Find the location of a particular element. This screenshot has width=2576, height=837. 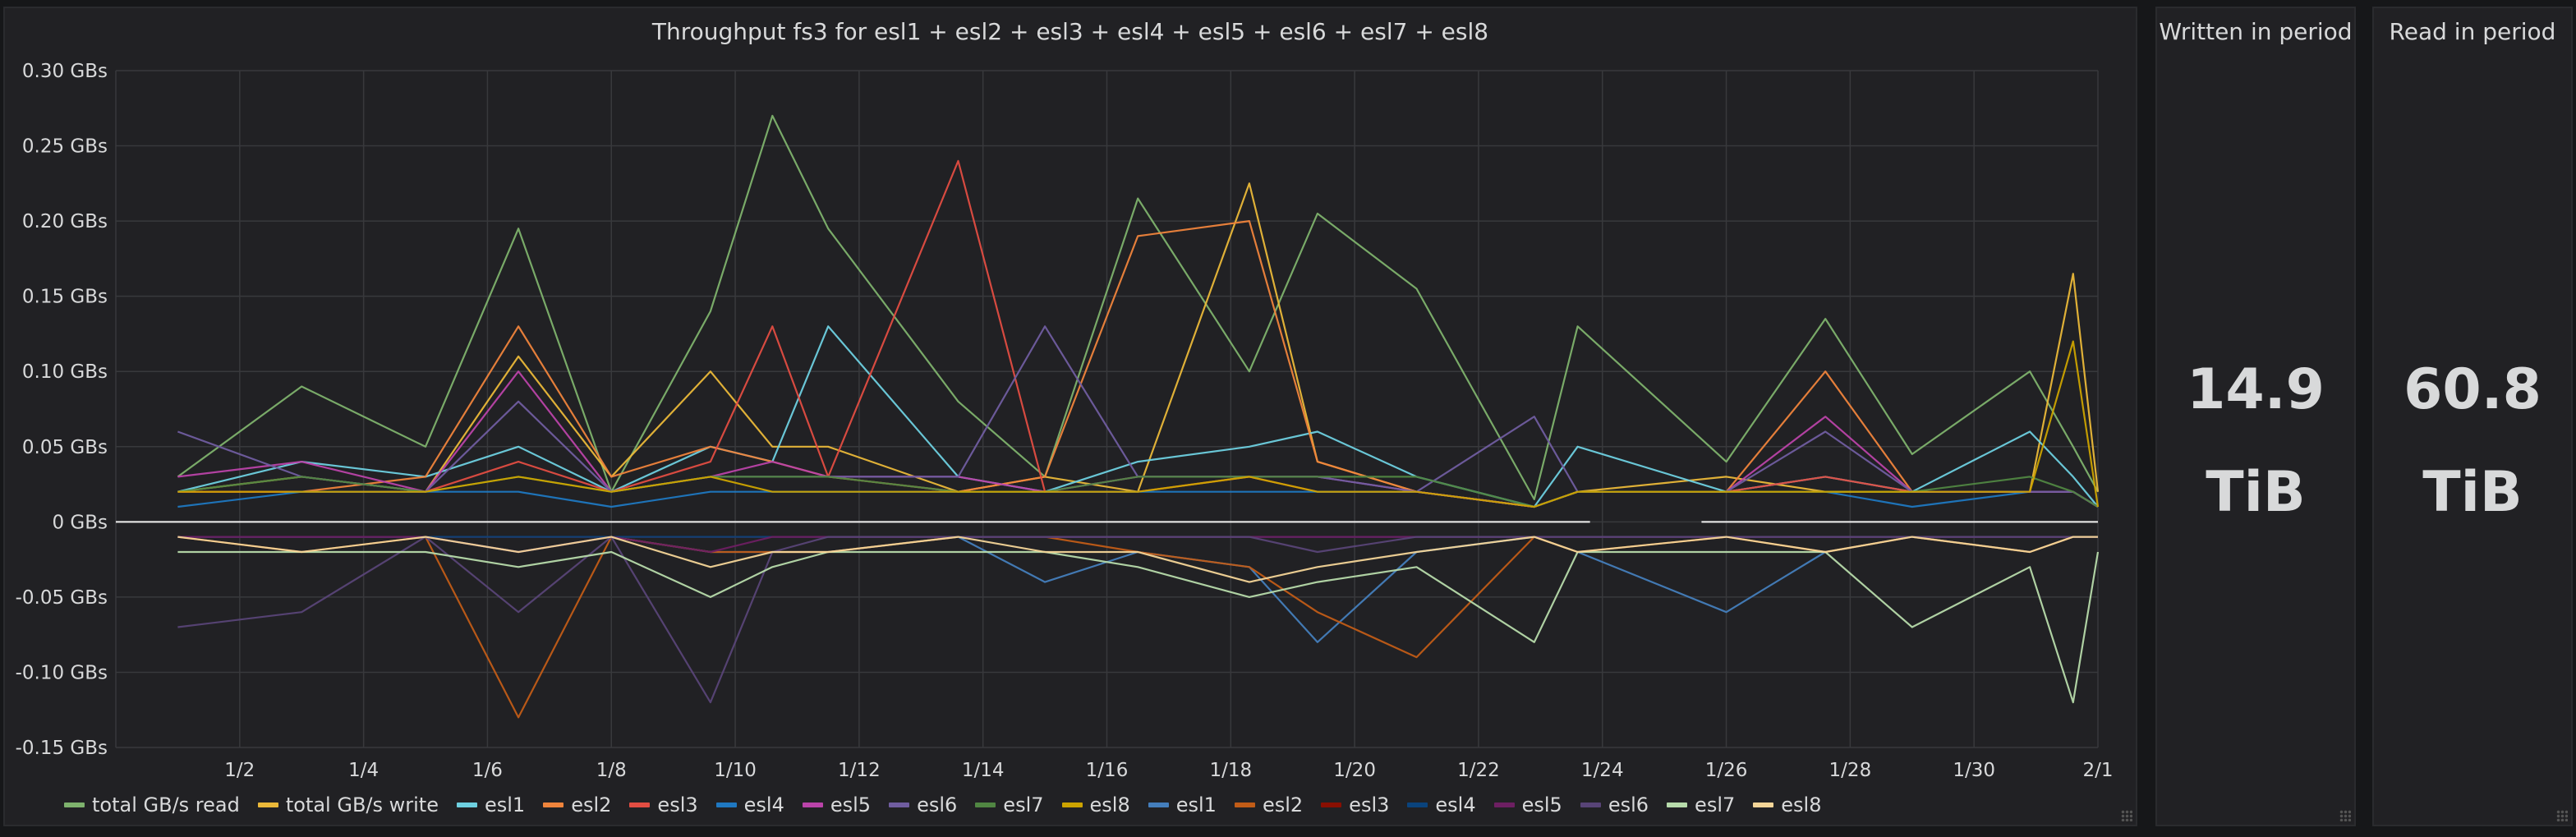

x-tick-label: 1/8 is located at coordinates (611, 770).